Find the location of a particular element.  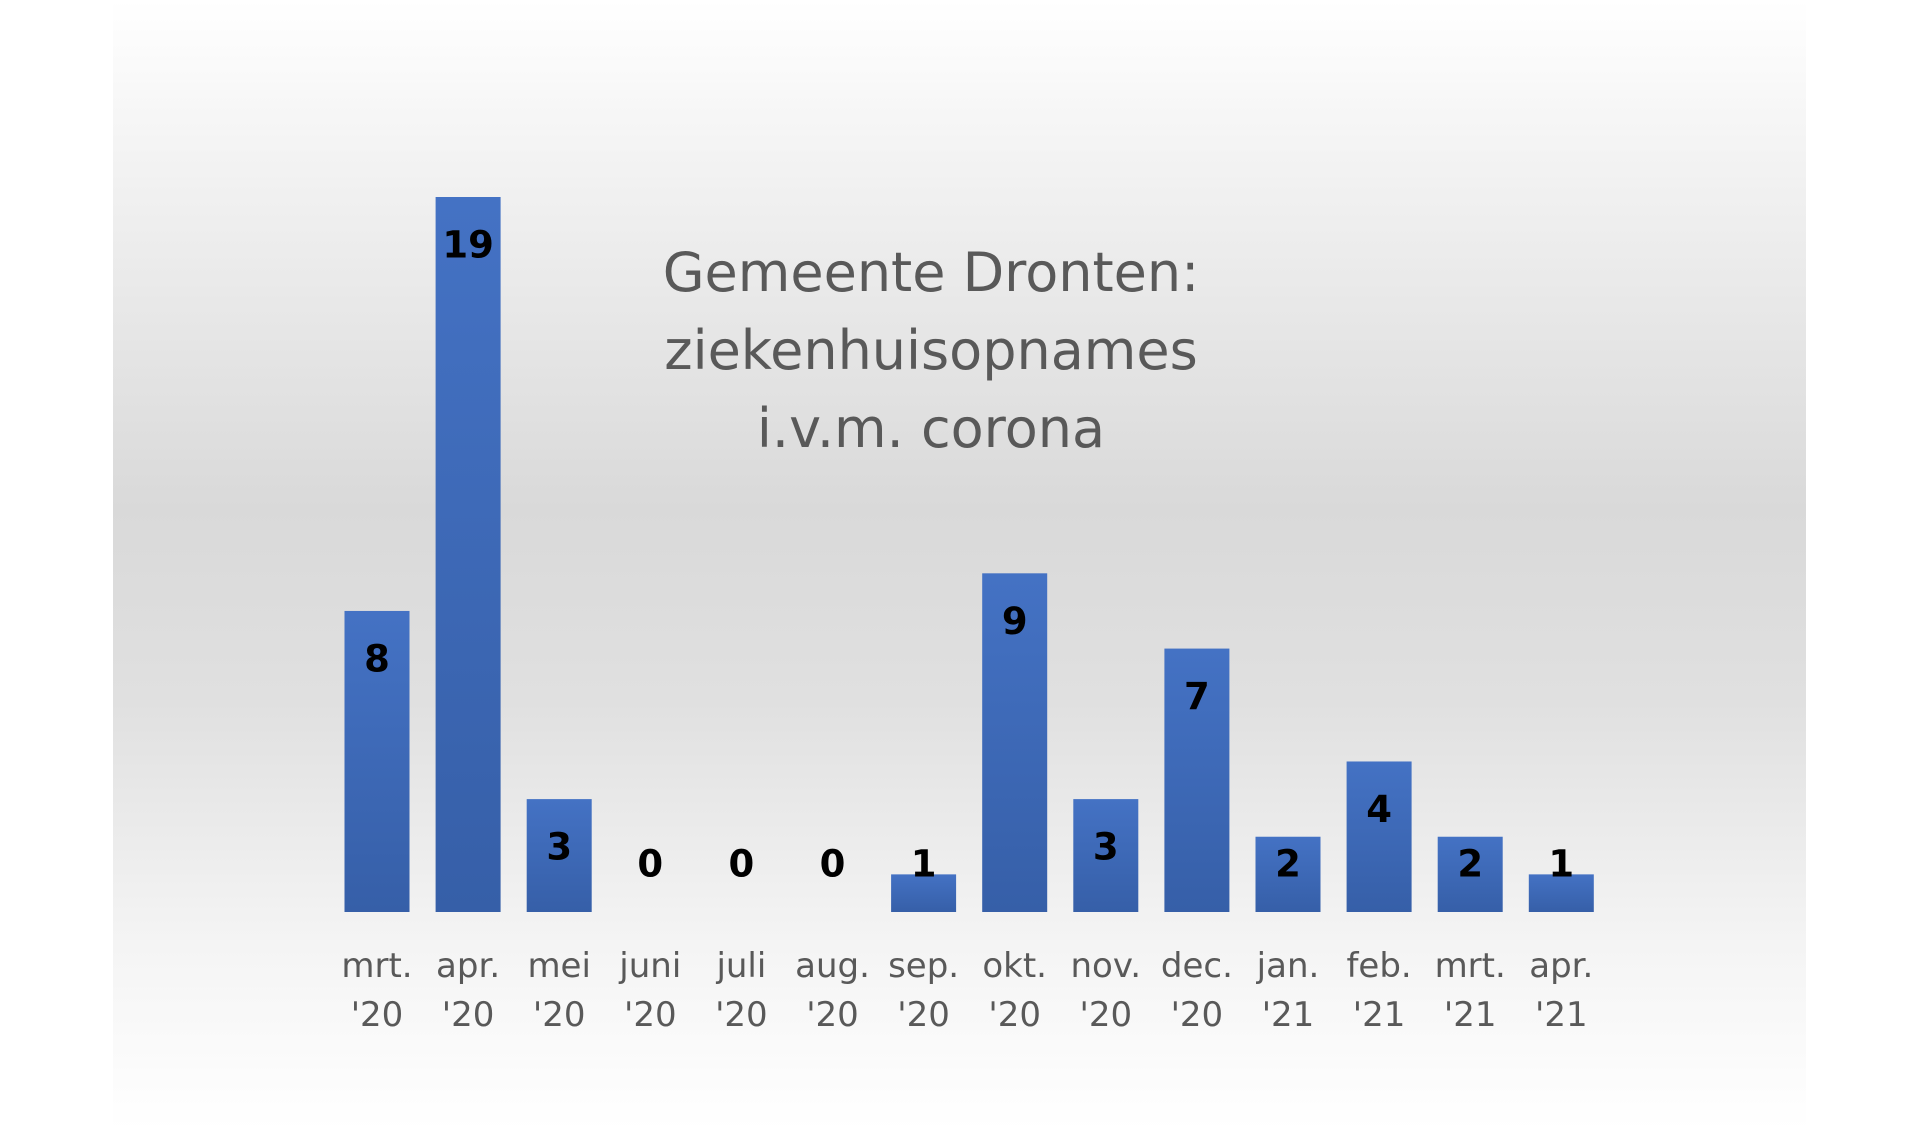

x-tick-label: sep. '20 is located at coordinates (924, 990).